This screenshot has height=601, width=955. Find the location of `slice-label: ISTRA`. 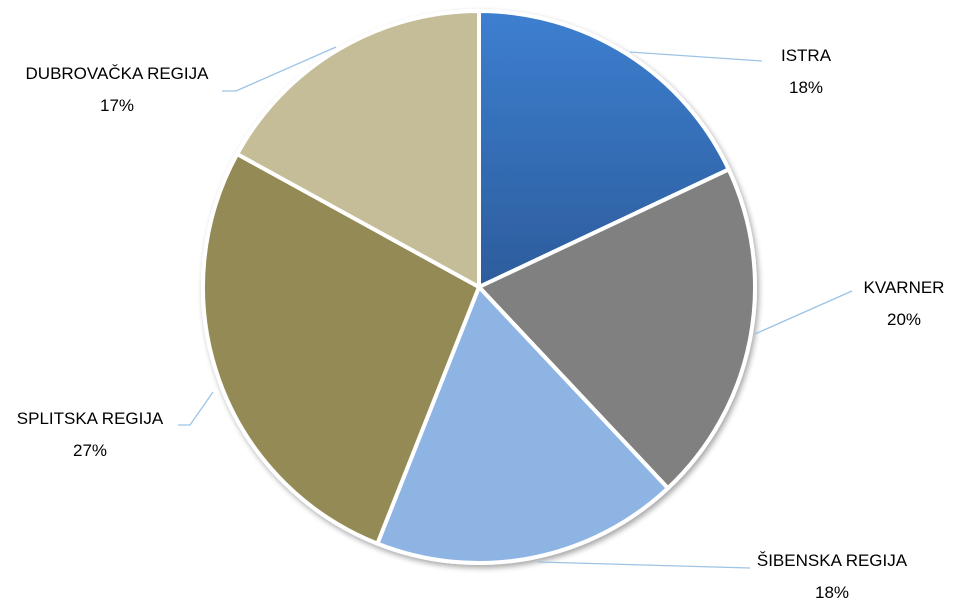

slice-label: ISTRA is located at coordinates (806, 55).